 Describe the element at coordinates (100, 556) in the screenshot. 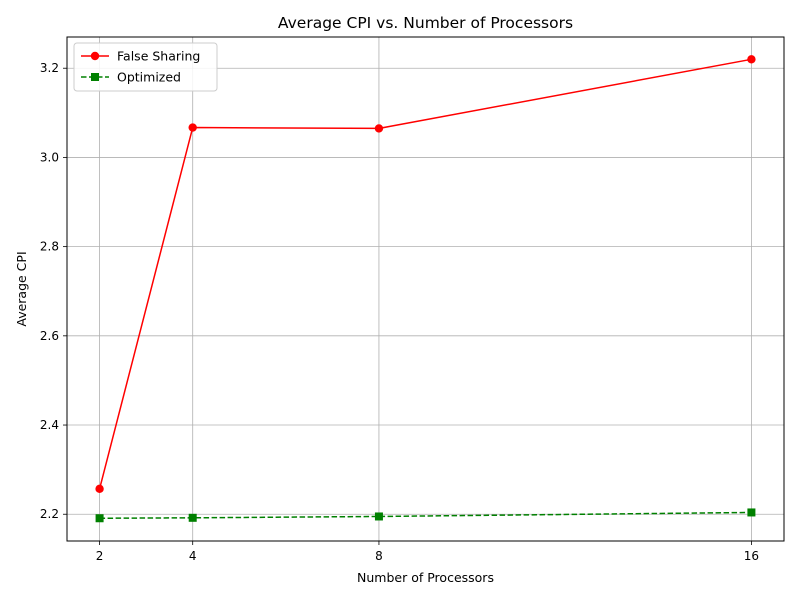

I see `x-tick-label: 2` at that location.